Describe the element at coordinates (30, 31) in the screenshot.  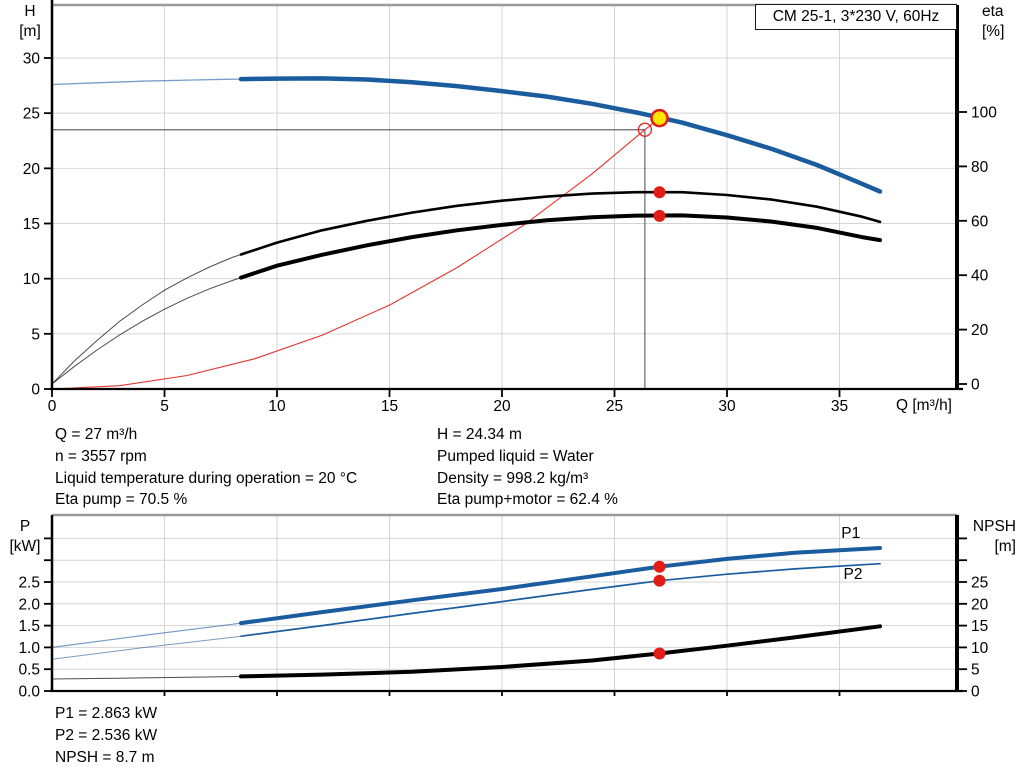
I see `head-axis-unit: [m]` at that location.